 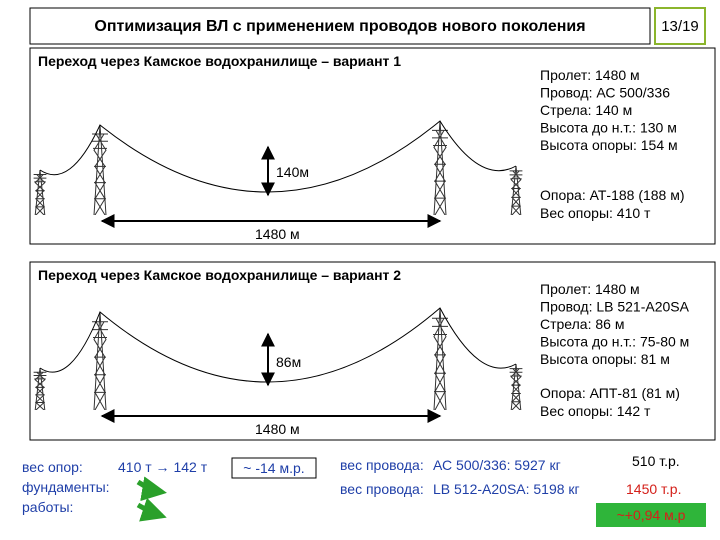 I want to click on summary-label: фундаменты:, so click(x=66, y=487).